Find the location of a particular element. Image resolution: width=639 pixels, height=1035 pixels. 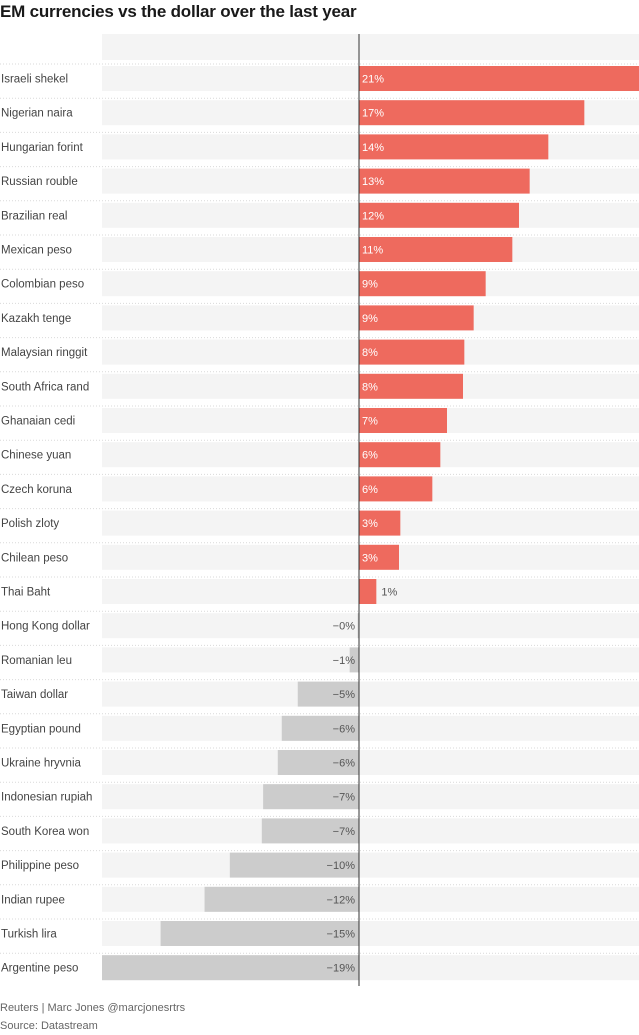

data-label: −12% is located at coordinates (341, 900).